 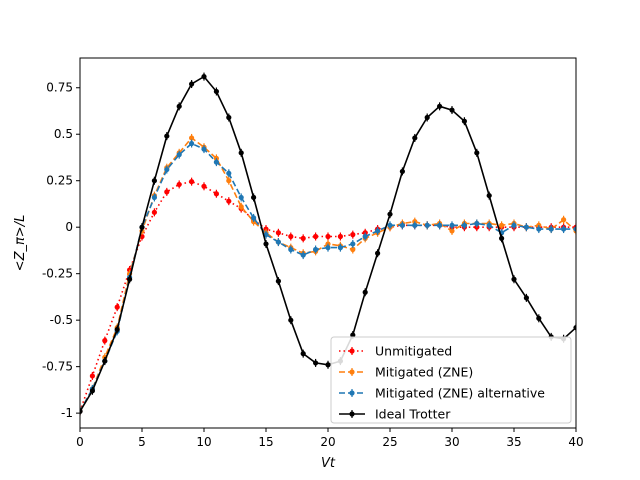 I want to click on y-tick-label: -0.25, so click(x=57, y=274).